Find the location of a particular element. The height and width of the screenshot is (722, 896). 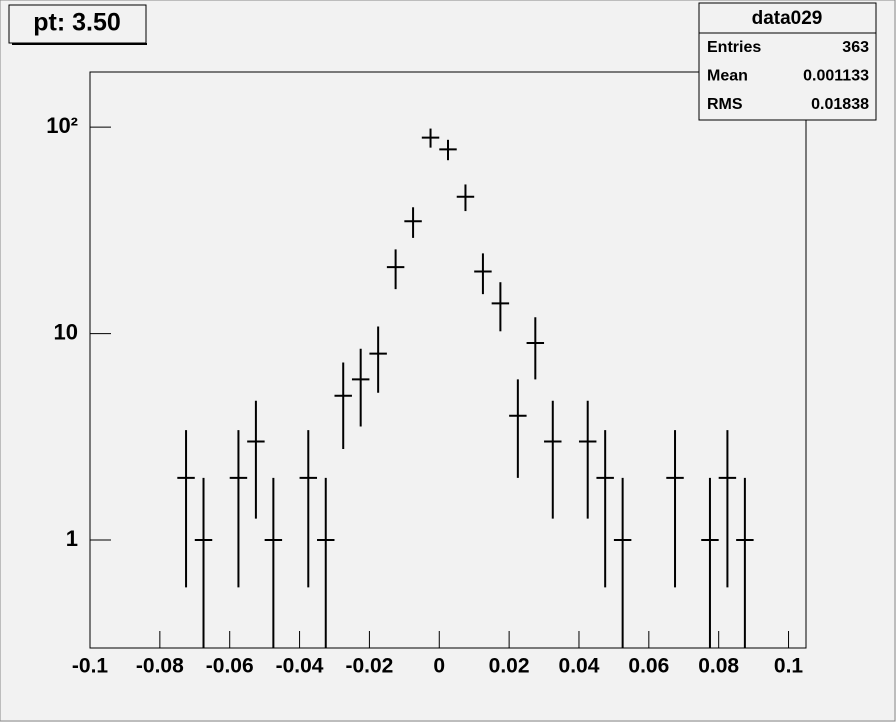

stats-label: RMS is located at coordinates (725, 104).